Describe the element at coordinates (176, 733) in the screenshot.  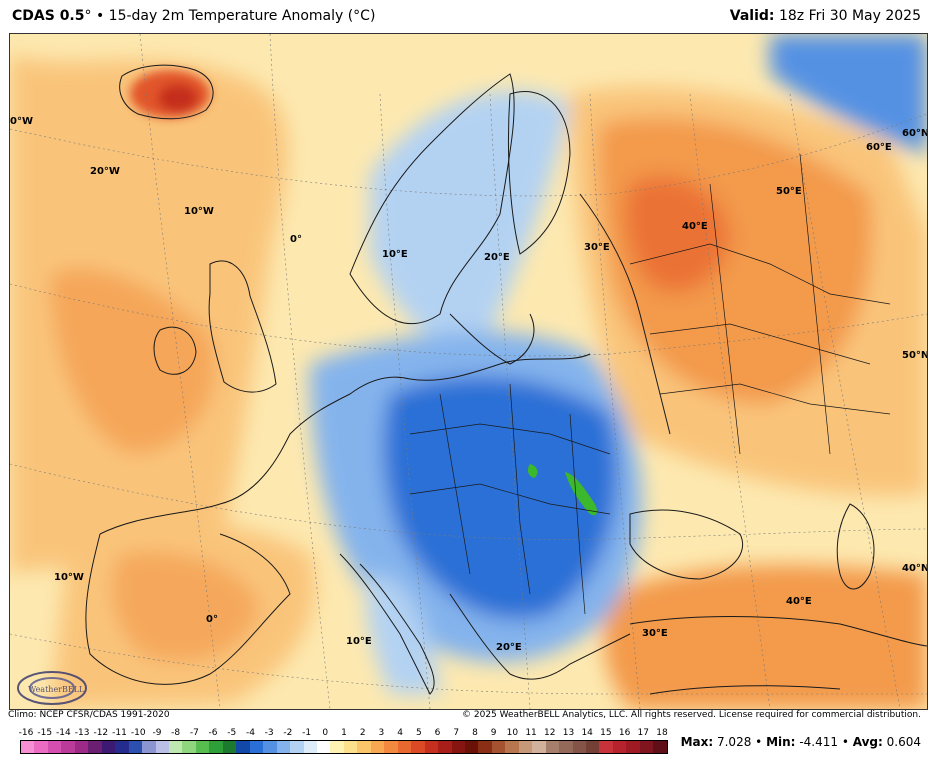
I see `scale-tick-label: -8` at that location.